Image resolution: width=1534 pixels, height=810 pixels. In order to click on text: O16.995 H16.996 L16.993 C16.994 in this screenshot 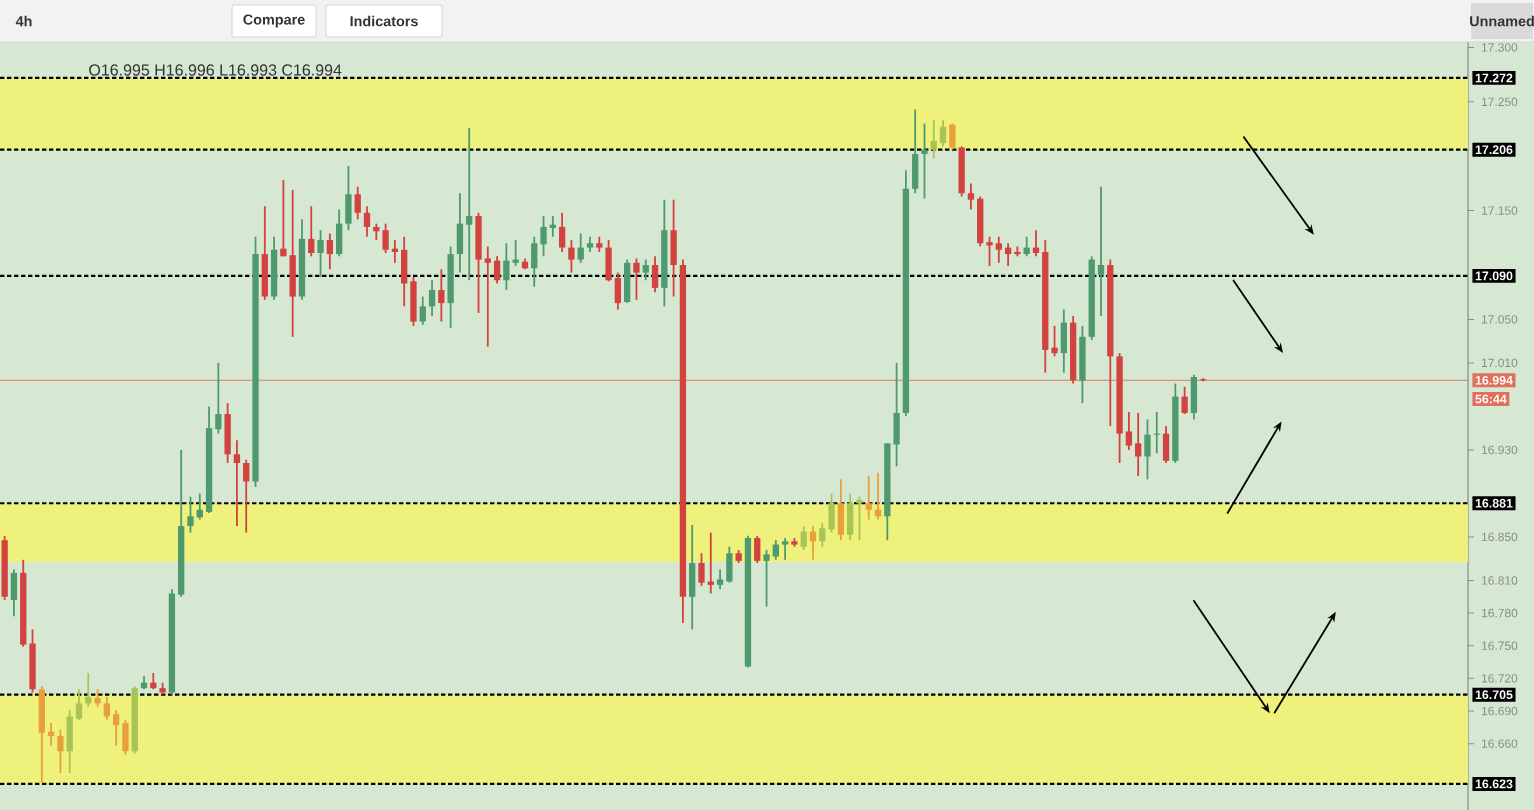, I will do `click(215, 70)`.